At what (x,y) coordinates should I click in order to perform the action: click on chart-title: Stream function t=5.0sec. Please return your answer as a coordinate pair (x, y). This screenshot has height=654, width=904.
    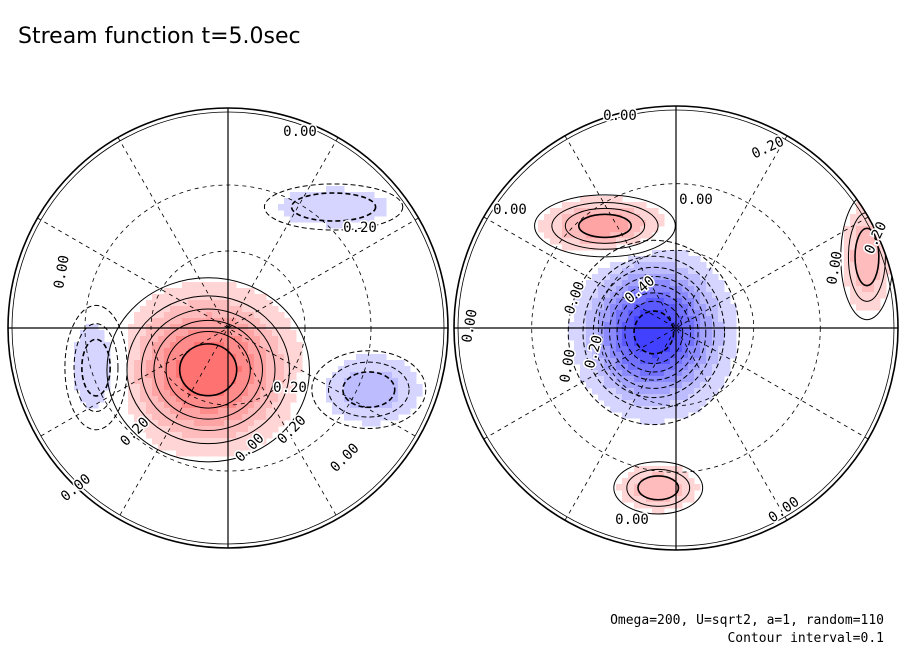
    Looking at the image, I should click on (159, 36).